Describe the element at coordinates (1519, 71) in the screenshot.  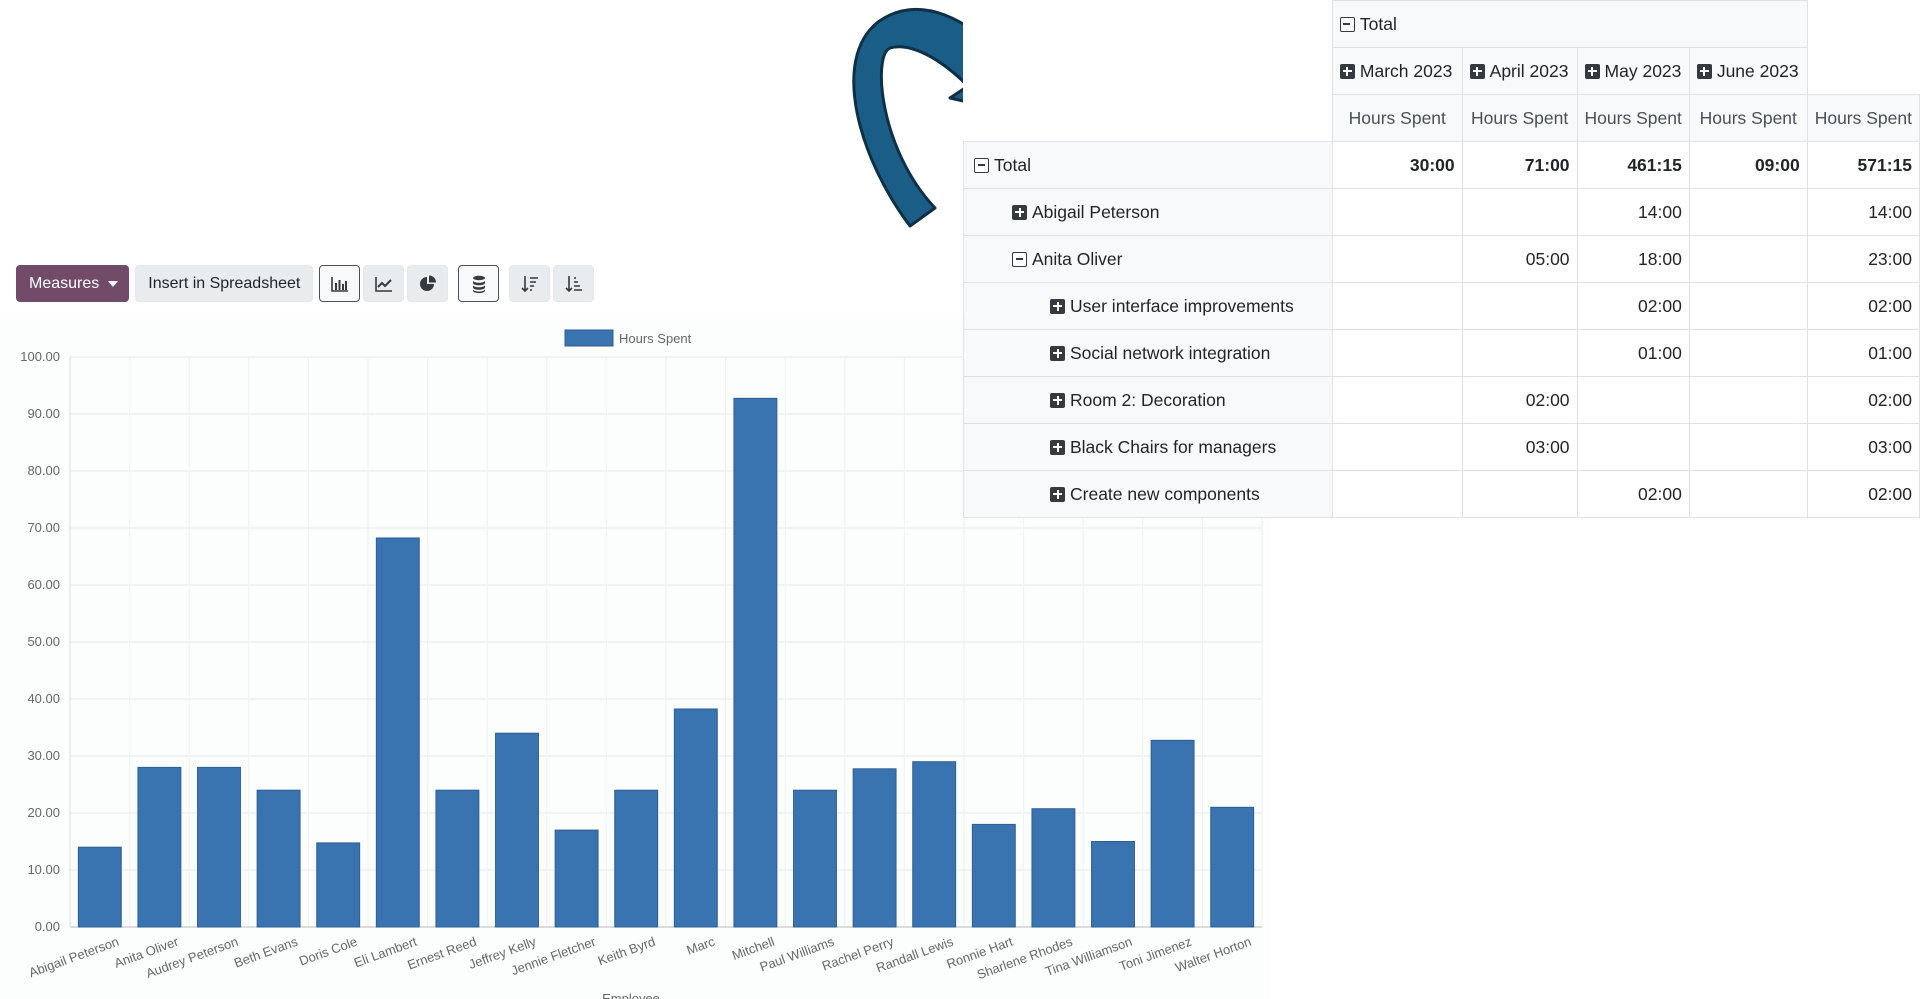
I see `col-header-month: April 2023` at that location.